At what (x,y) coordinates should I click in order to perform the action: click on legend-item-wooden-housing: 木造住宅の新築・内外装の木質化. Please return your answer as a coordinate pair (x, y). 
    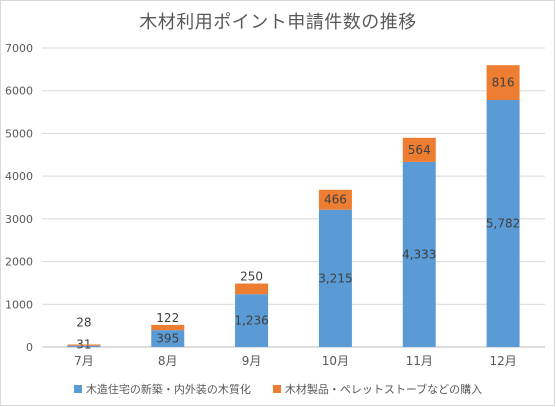
    Looking at the image, I should click on (162, 389).